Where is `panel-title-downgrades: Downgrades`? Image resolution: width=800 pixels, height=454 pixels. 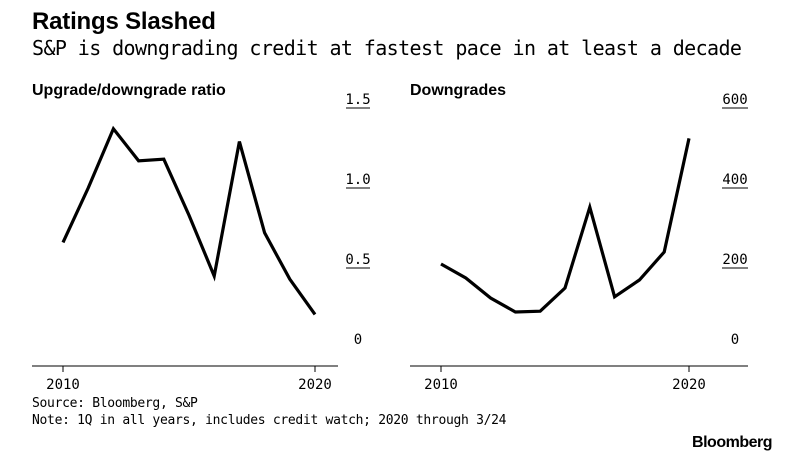
panel-title-downgrades: Downgrades is located at coordinates (458, 90).